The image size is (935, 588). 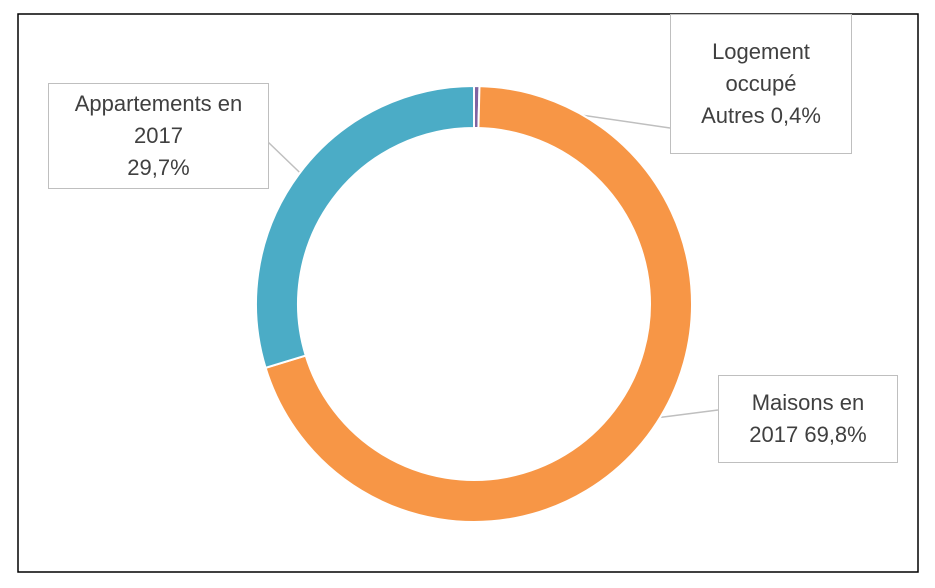 I want to click on label-value: 29,7%, so click(x=158, y=167).